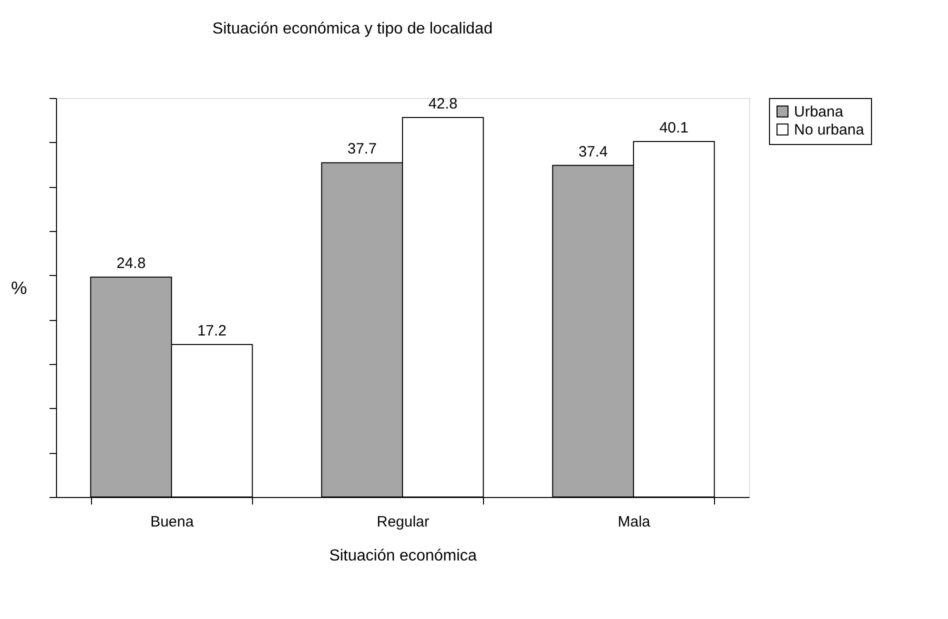  What do you see at coordinates (19, 288) in the screenshot?
I see `y-axis-title: %` at bounding box center [19, 288].